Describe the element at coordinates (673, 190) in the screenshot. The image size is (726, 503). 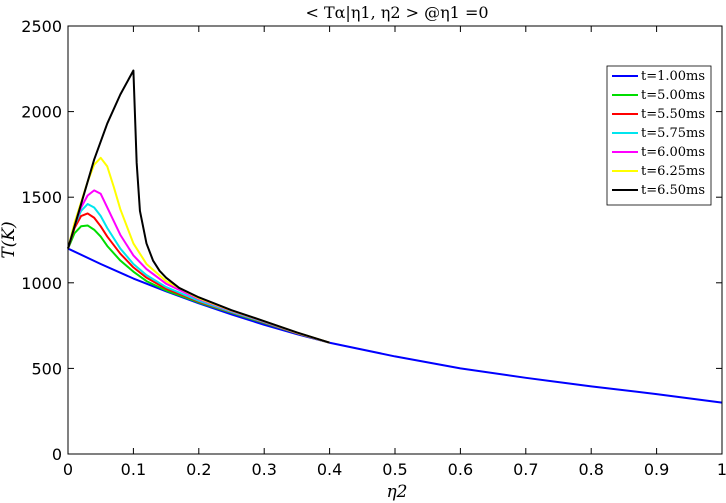
I see `legend-label: t=6.50ms` at that location.